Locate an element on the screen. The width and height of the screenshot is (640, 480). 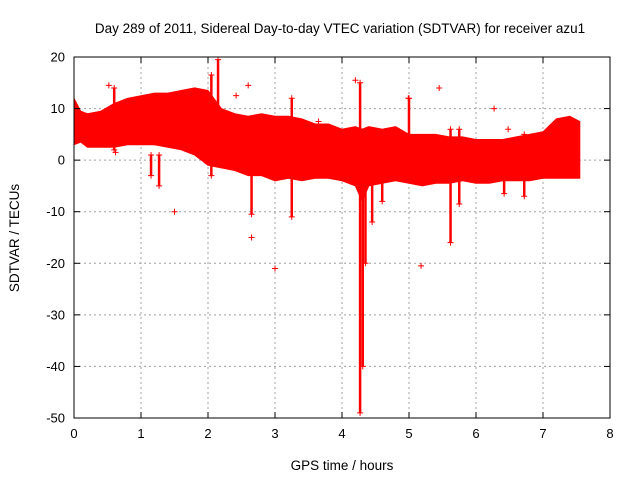
y-tick-label: -50 is located at coordinates (55, 418).